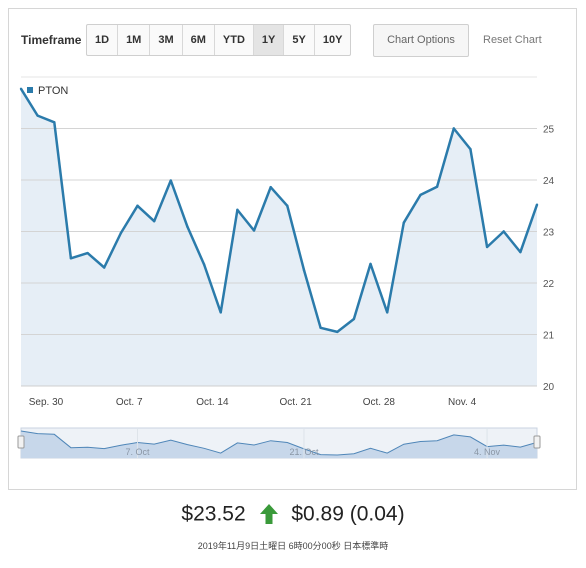 The height and width of the screenshot is (568, 586). What do you see at coordinates (269, 514) in the screenshot?
I see `arrow-up-icon` at bounding box center [269, 514].